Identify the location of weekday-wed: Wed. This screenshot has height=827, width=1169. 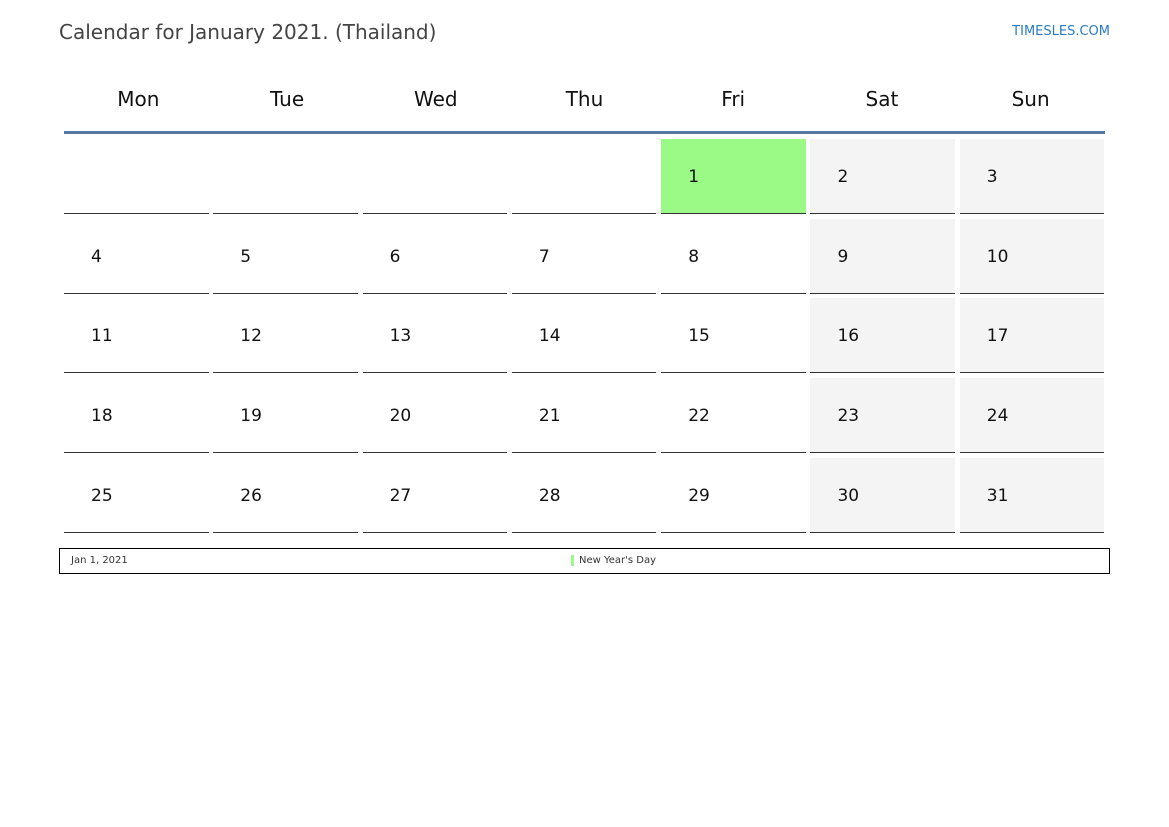
(435, 99).